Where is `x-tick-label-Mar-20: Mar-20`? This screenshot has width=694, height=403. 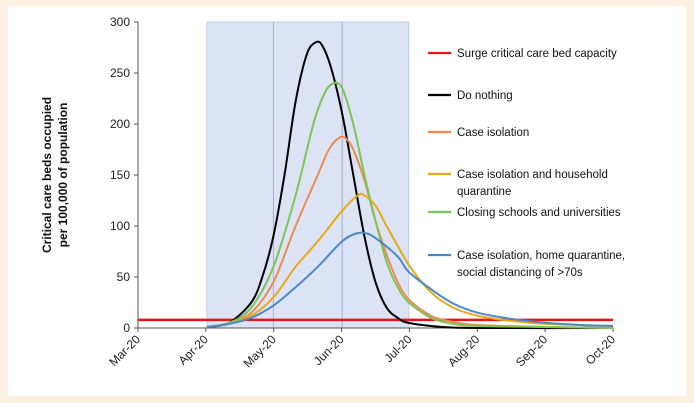
x-tick-label-Mar-20: Mar-20 is located at coordinates (124, 350).